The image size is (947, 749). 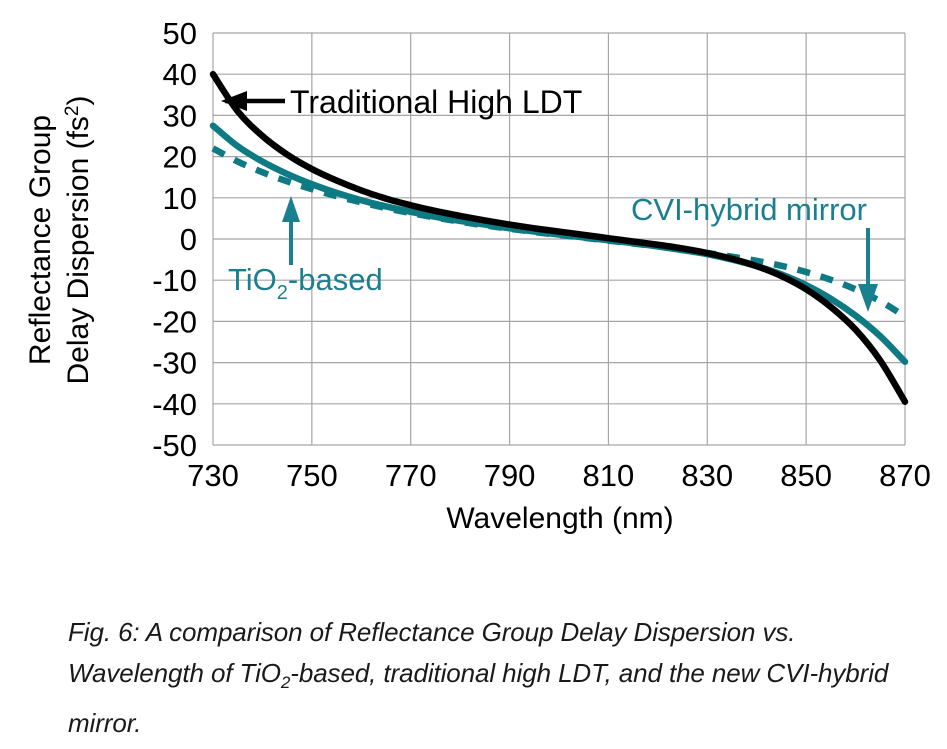 What do you see at coordinates (180, 198) in the screenshot?
I see `y-tick-label: 10` at bounding box center [180, 198].